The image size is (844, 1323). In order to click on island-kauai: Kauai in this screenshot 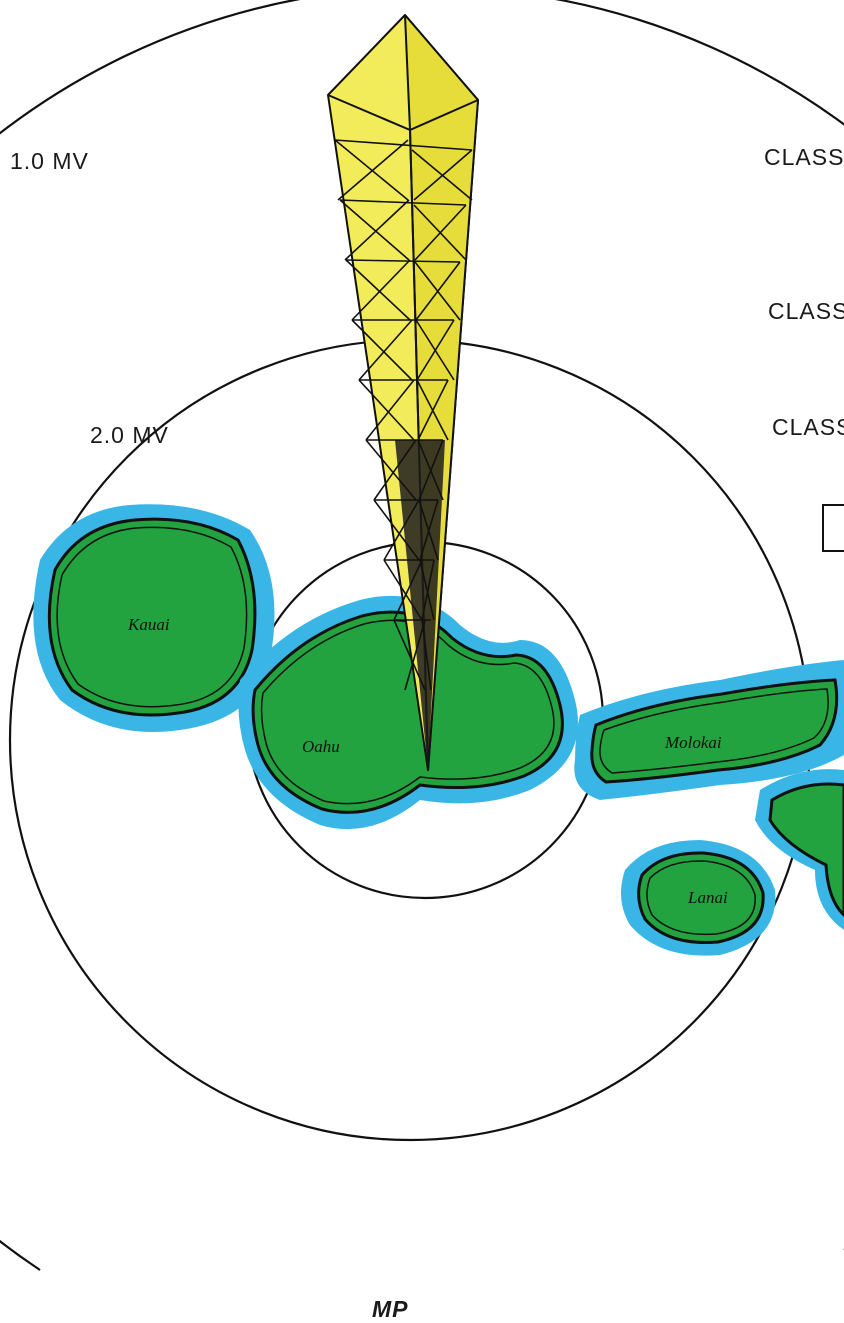, I will do `click(154, 618)`.